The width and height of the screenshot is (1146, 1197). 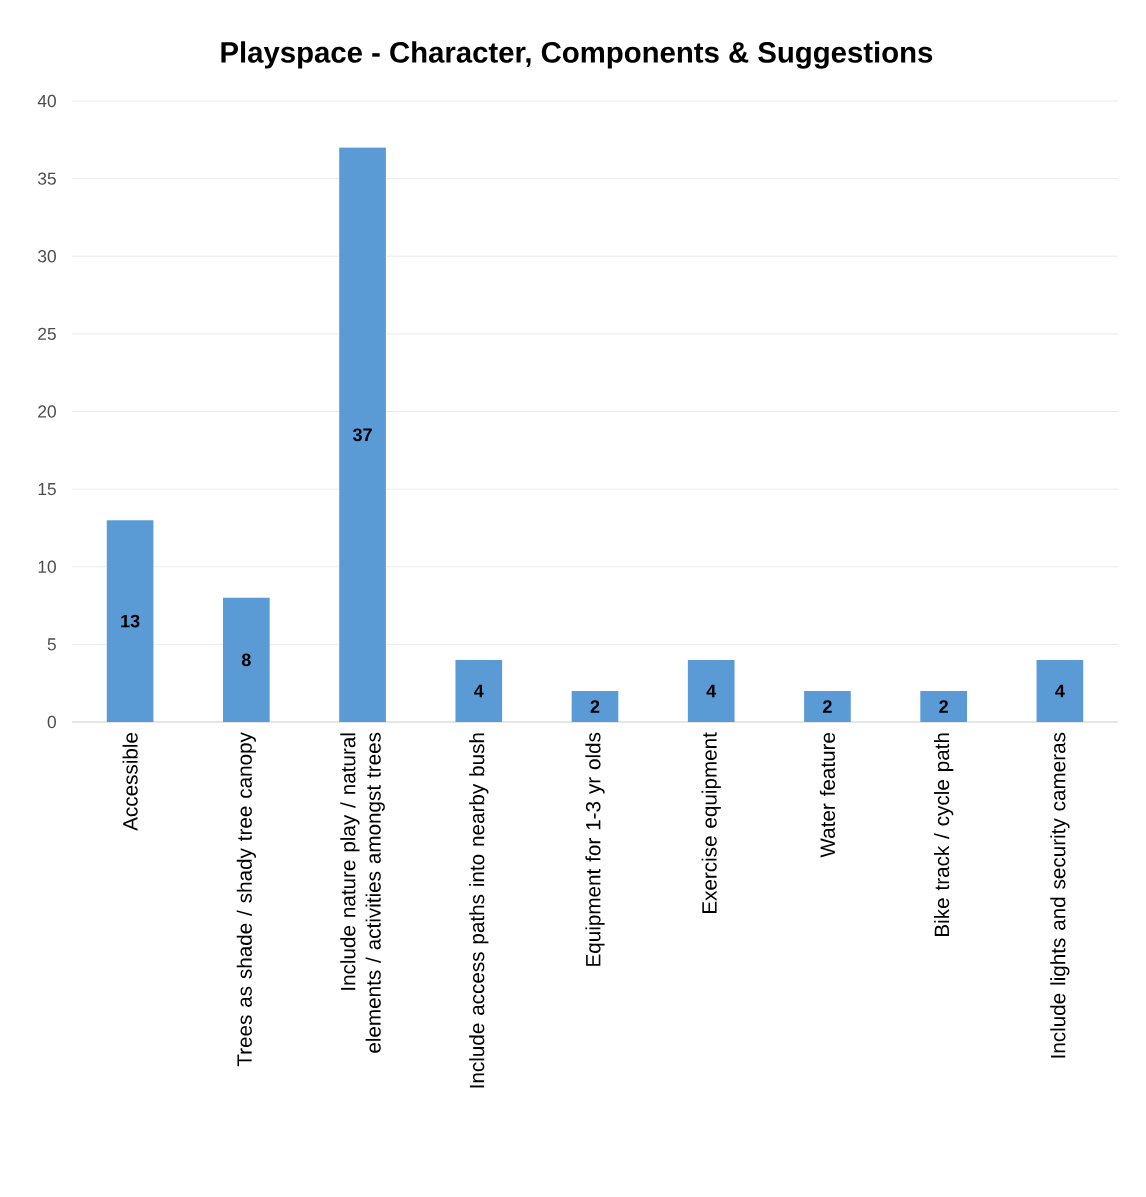 I want to click on y-tick-label: 40, so click(x=46, y=101).